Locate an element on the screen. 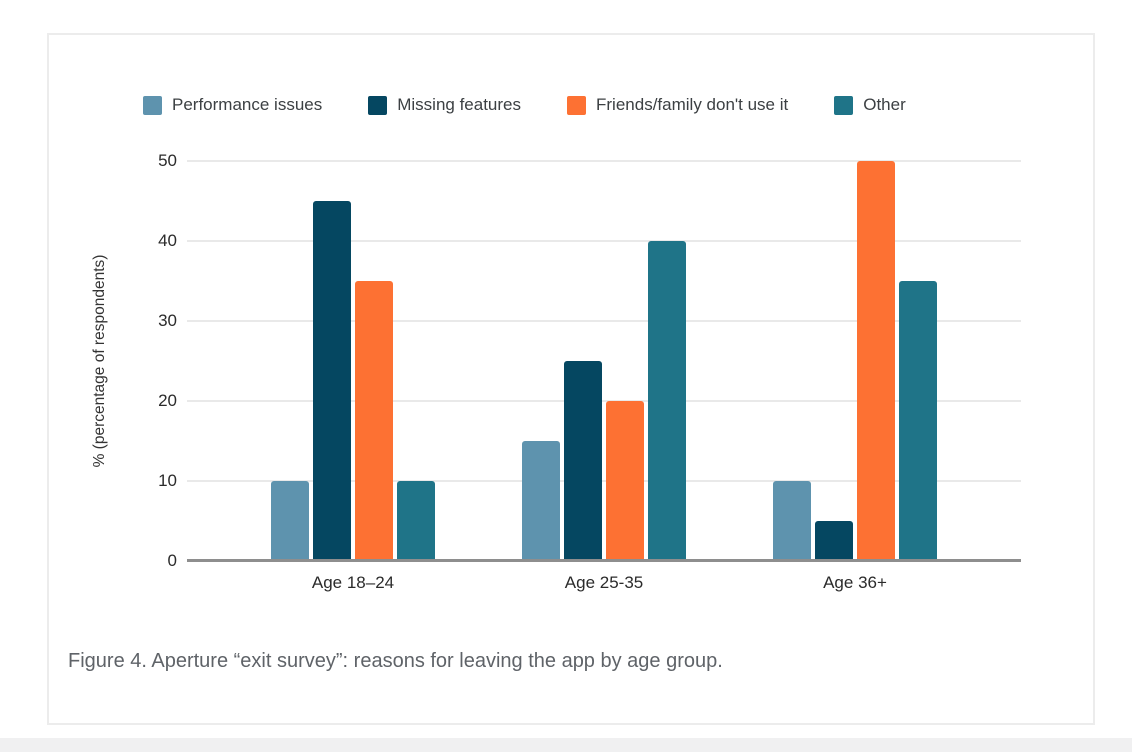 The height and width of the screenshot is (752, 1132). legend-label: Missing features is located at coordinates (459, 104).